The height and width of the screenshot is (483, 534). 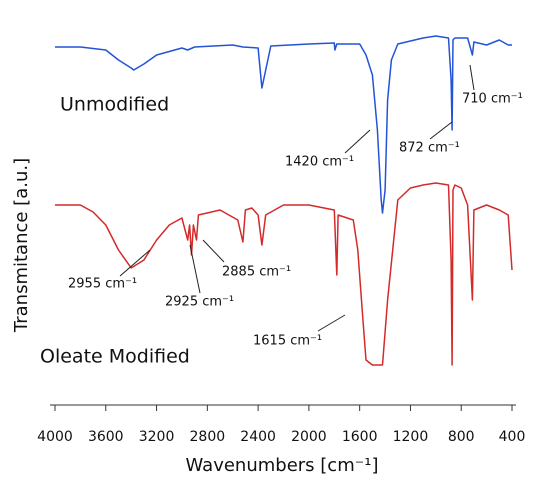 What do you see at coordinates (115, 357) in the screenshot?
I see `series-label: Oleate Modified` at bounding box center [115, 357].